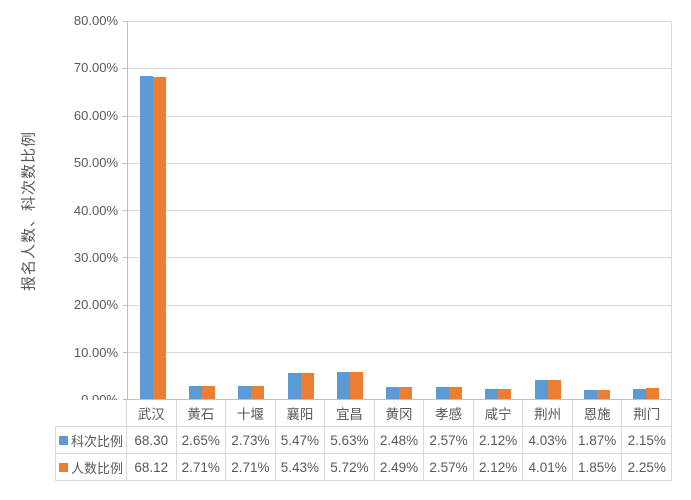  I want to click on bar-人数比例-荆门, so click(653, 393).